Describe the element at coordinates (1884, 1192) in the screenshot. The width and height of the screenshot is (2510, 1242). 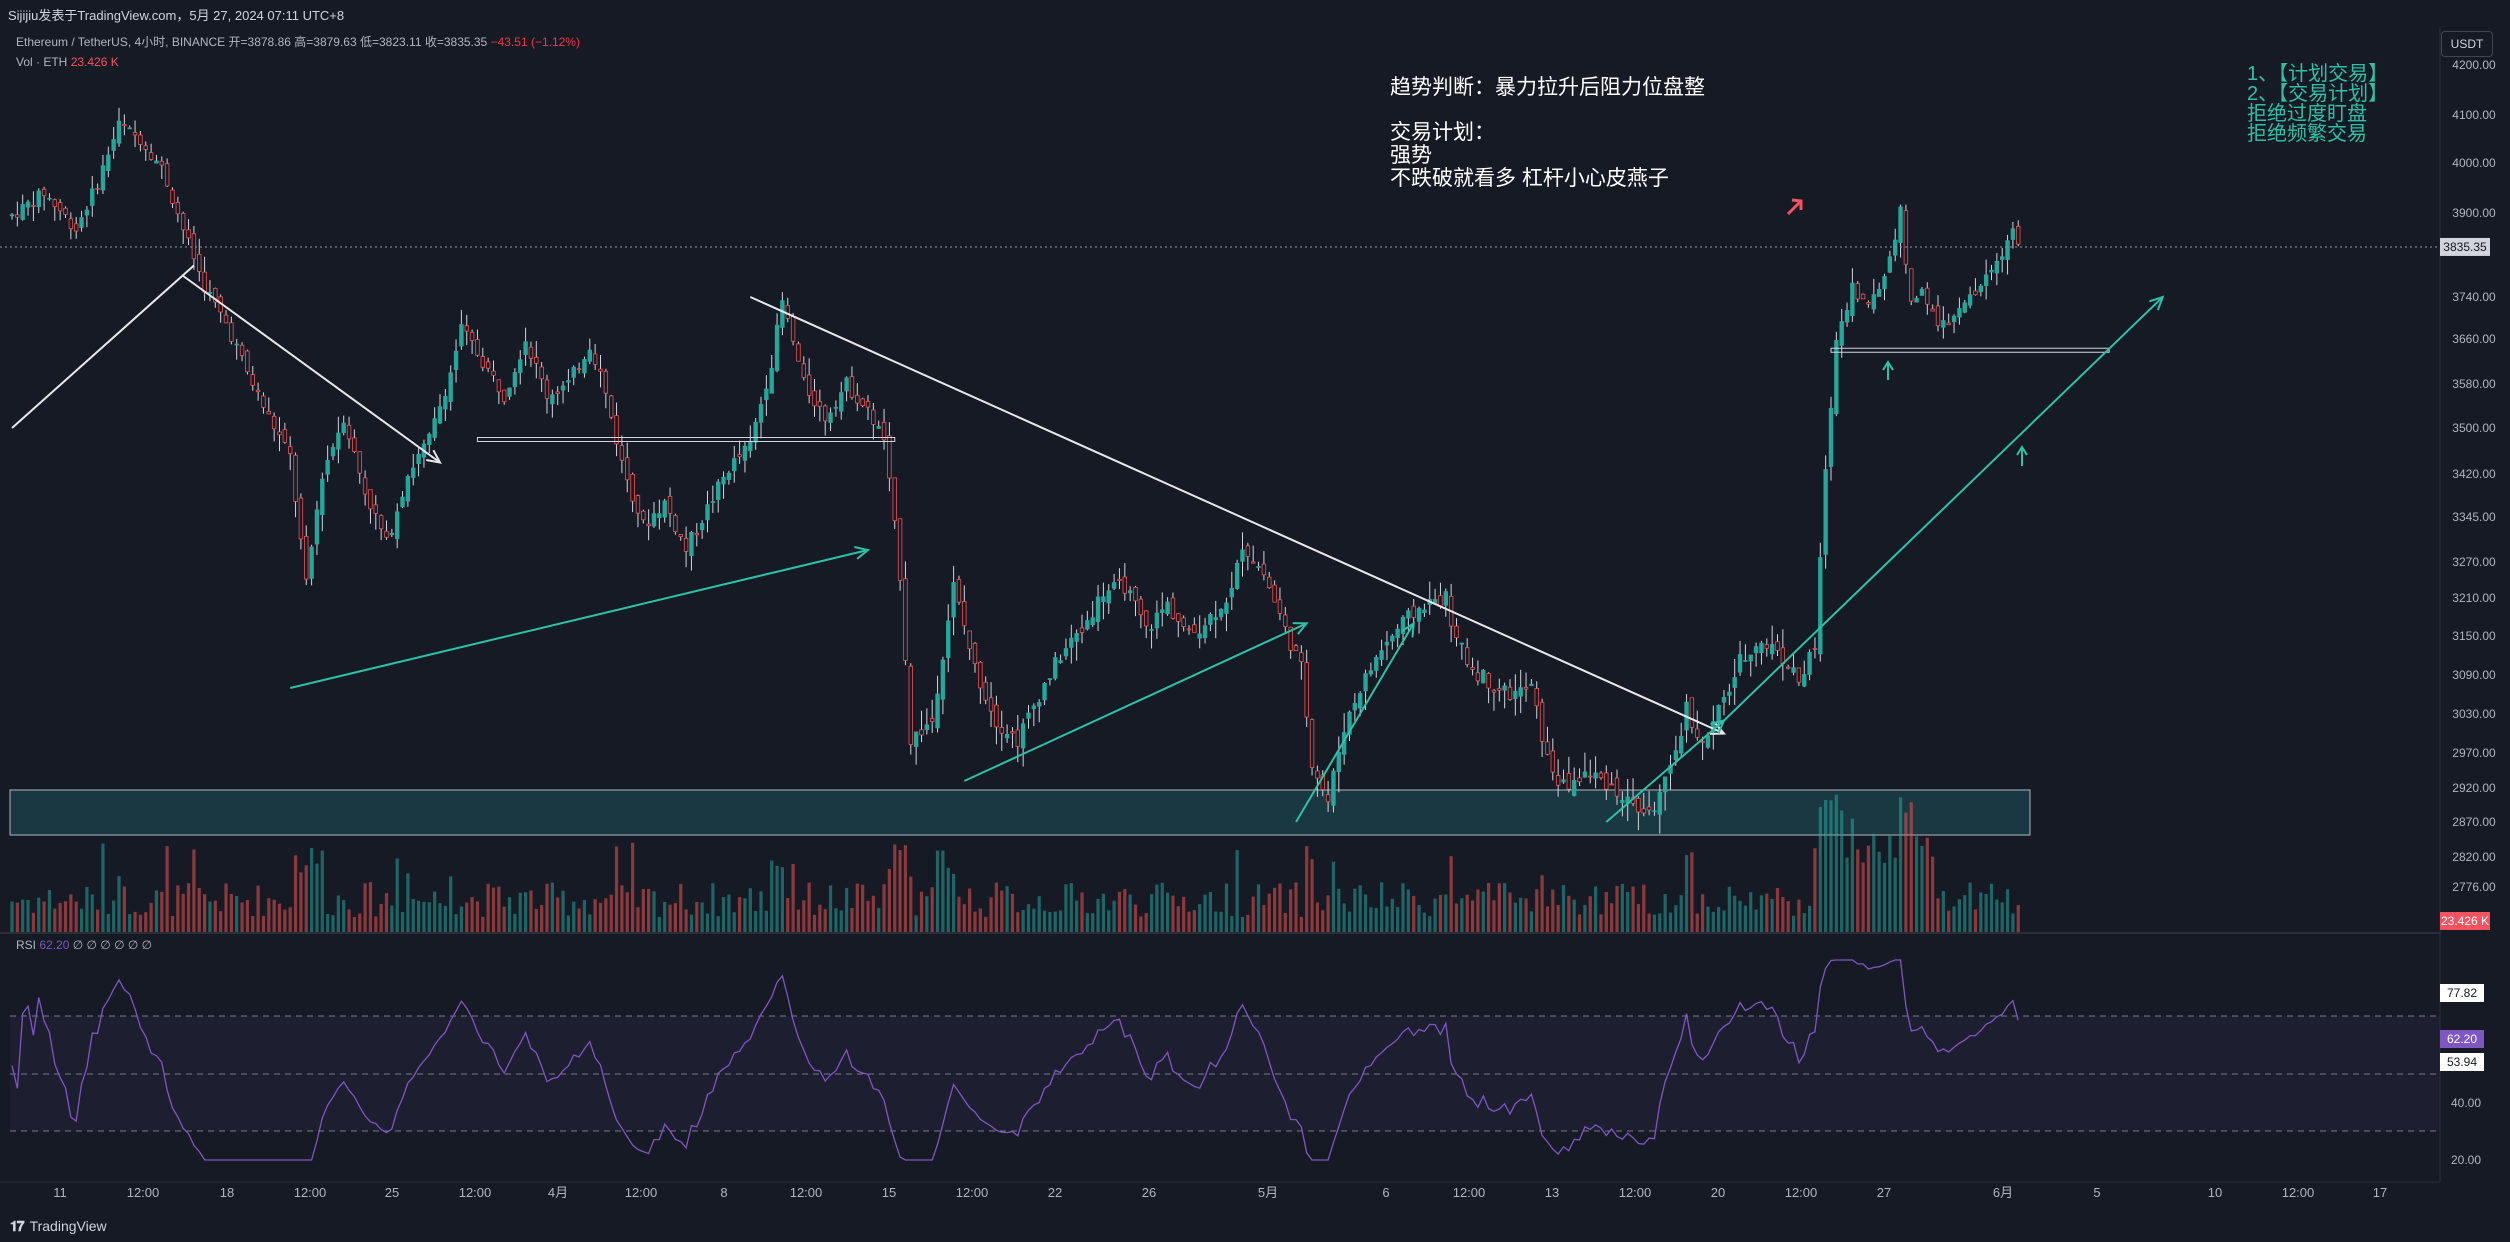
I see `time-tick-label: 27` at that location.